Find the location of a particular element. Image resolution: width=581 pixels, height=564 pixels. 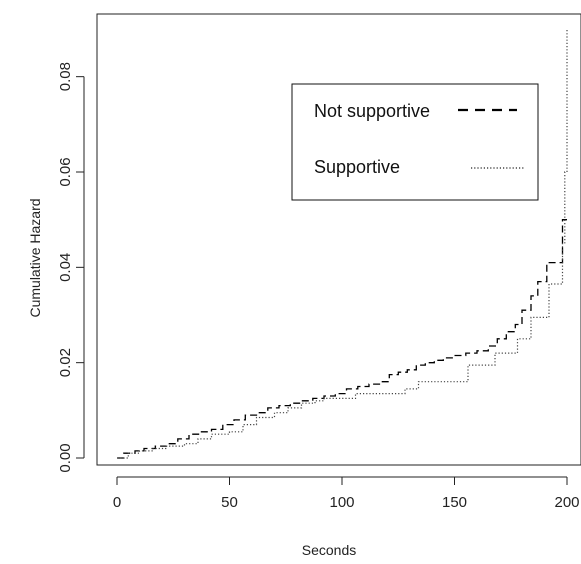

y-axis-title: Cumulative Hazard is located at coordinates (35, 257).